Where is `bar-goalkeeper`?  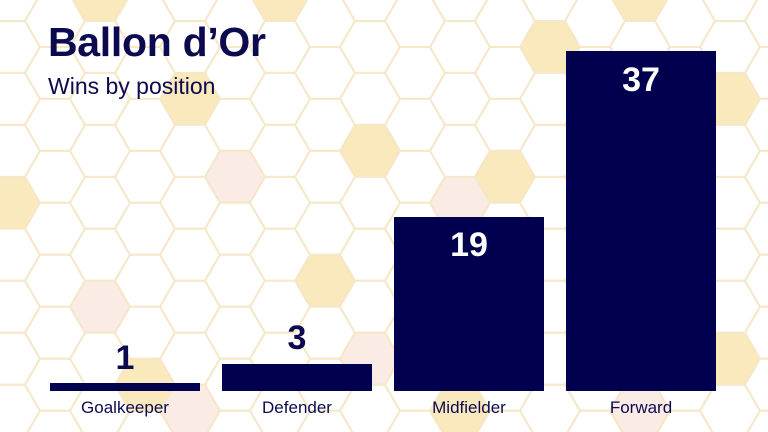
bar-goalkeeper is located at coordinates (125, 387).